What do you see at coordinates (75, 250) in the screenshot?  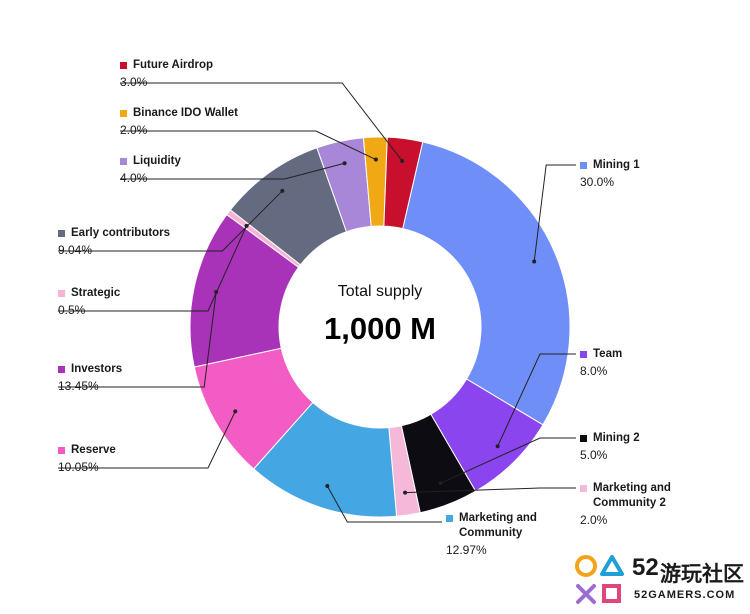 I see `slice-percent: 9.04%` at bounding box center [75, 250].